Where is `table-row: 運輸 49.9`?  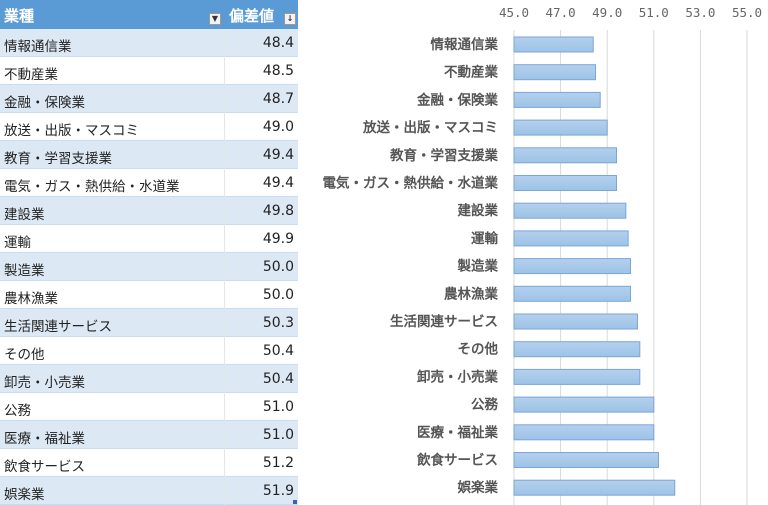 table-row: 運輸 49.9 is located at coordinates (149, 239).